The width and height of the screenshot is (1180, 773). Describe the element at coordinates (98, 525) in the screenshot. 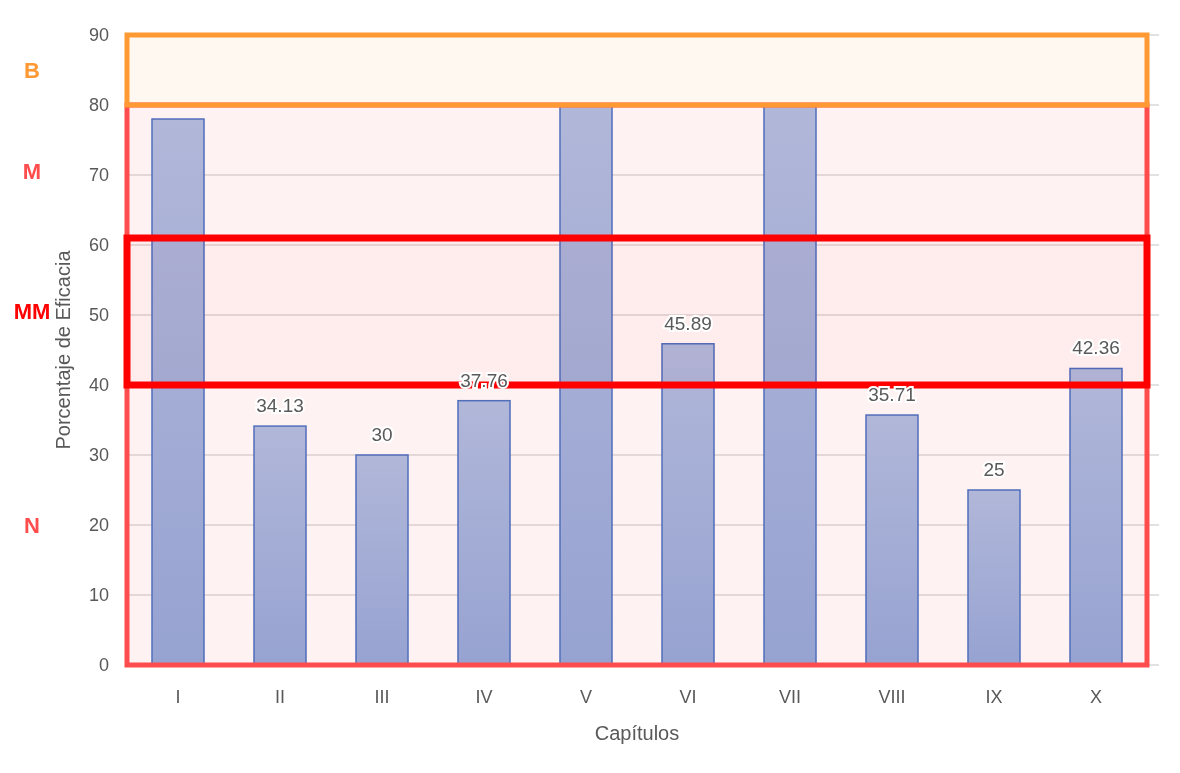

I see `y-tick-label: 20` at that location.